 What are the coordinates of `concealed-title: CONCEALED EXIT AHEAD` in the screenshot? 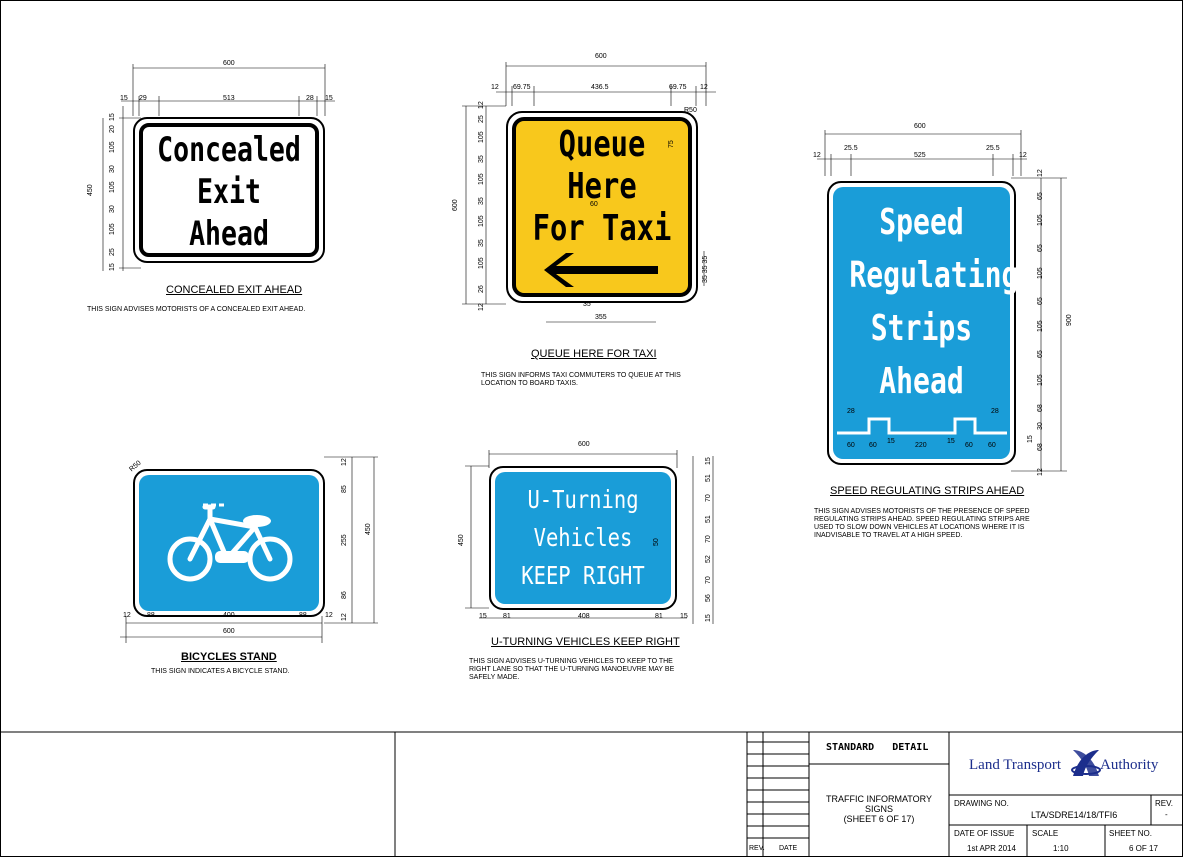 It's located at (234, 290).